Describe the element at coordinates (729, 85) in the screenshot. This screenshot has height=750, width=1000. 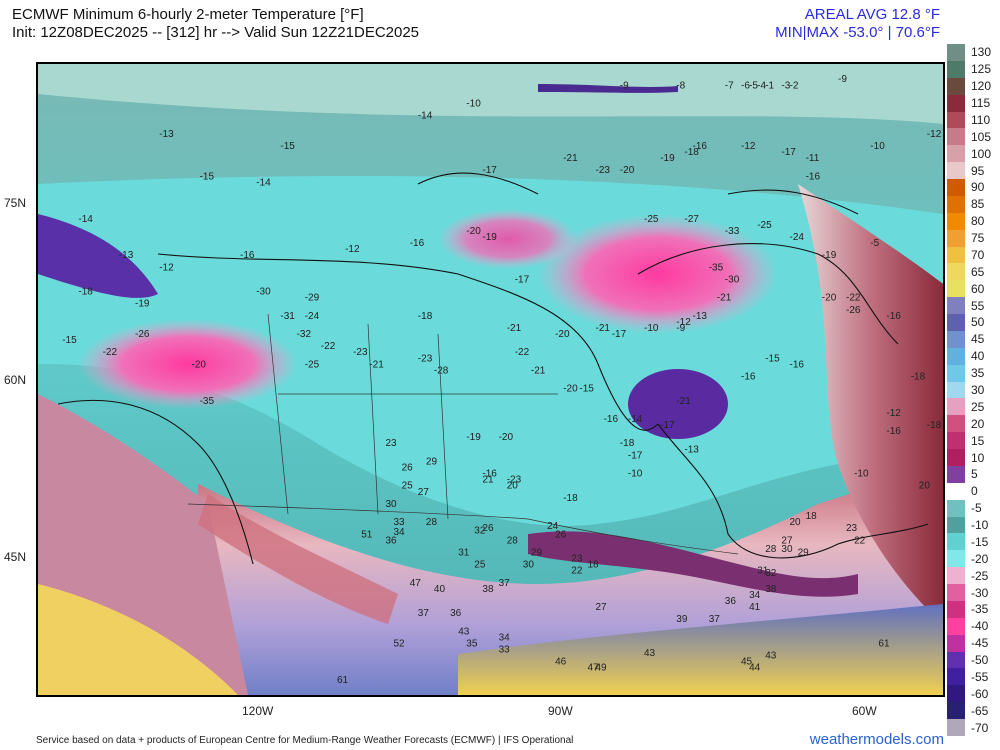
I see `temperature-value-label: -7` at that location.